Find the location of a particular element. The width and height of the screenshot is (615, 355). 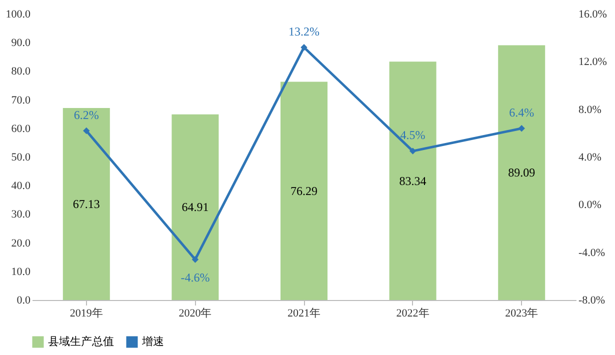

y2-tick-label: -8.0% is located at coordinates (592, 300).